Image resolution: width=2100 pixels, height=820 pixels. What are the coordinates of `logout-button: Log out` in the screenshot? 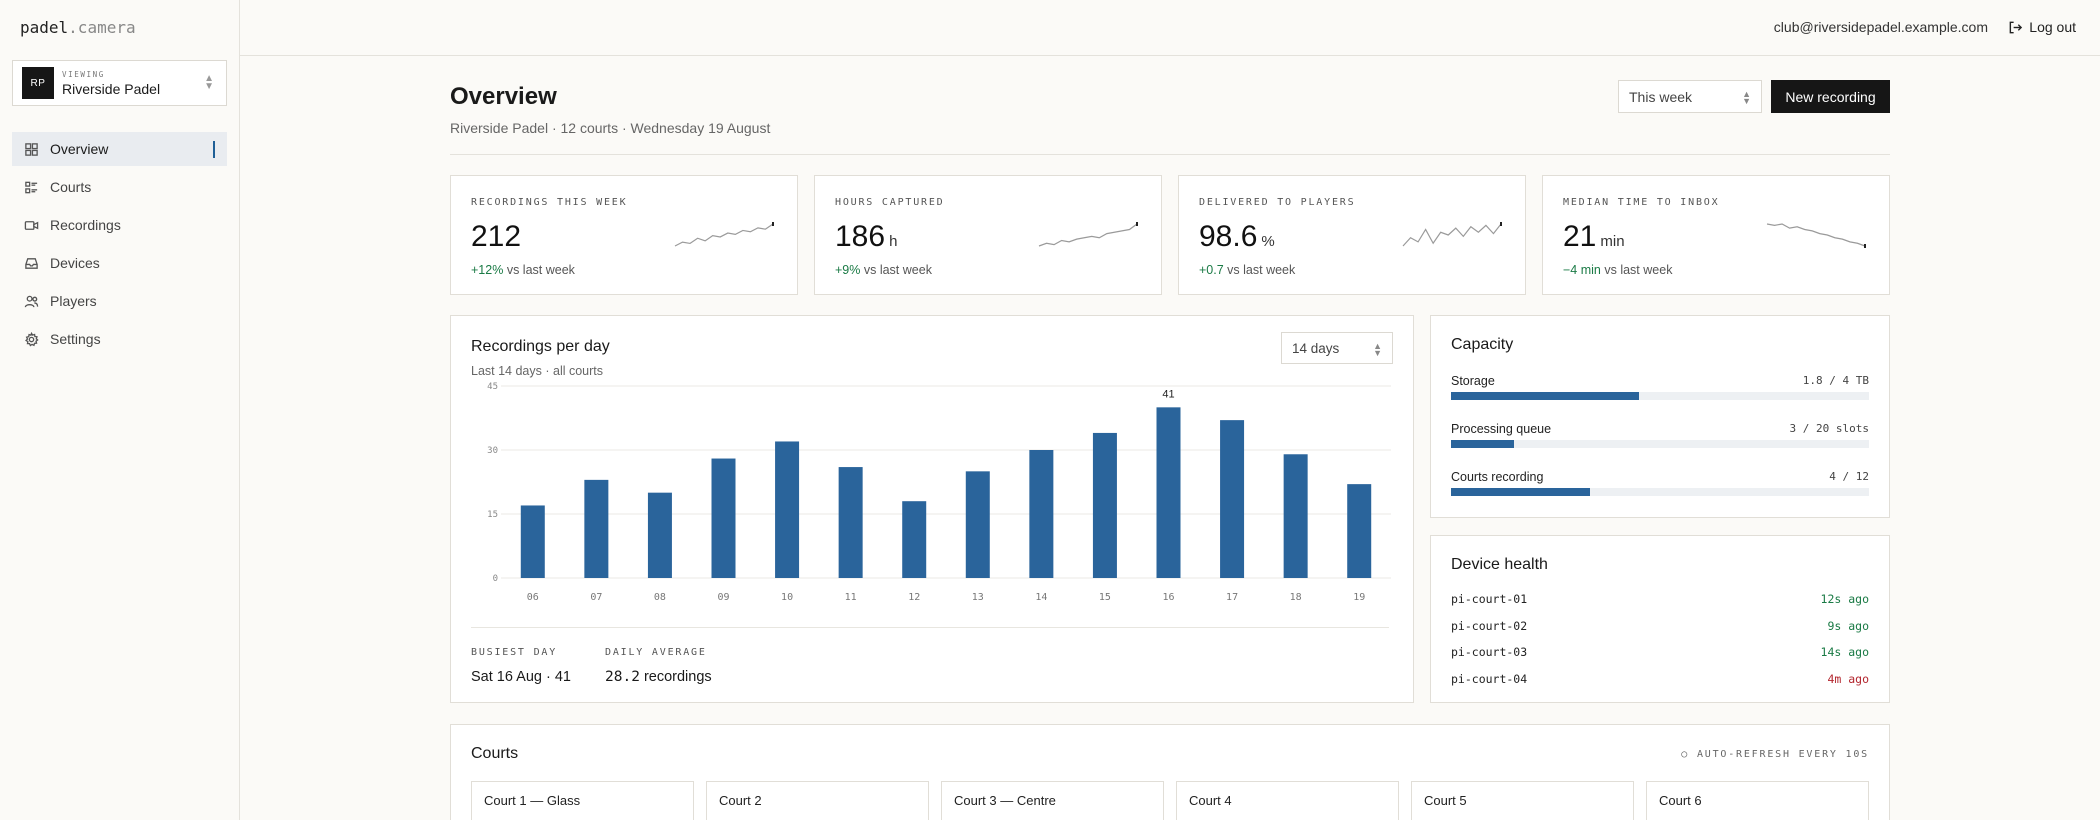 It's located at (2042, 27).